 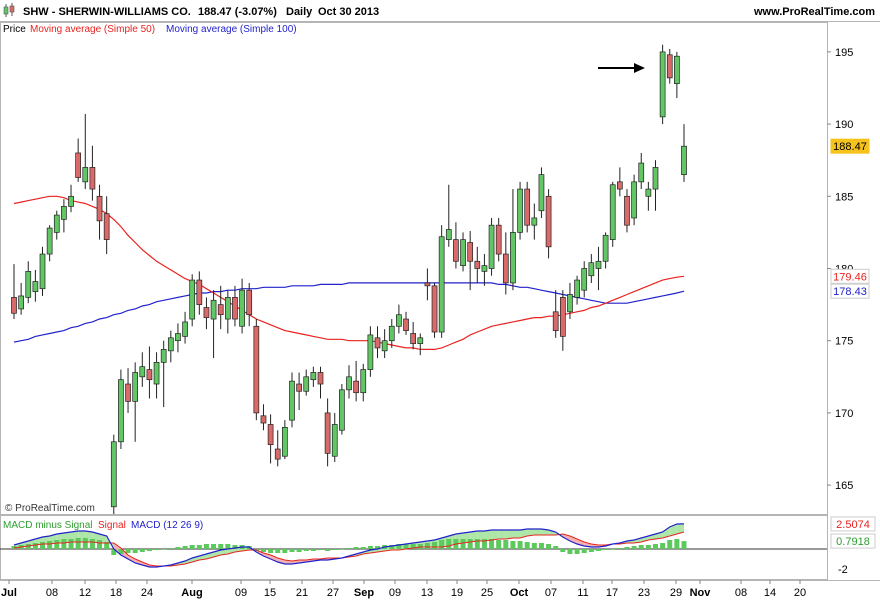 What do you see at coordinates (844, 125) in the screenshot?
I see `price-tick-label: 190` at bounding box center [844, 125].